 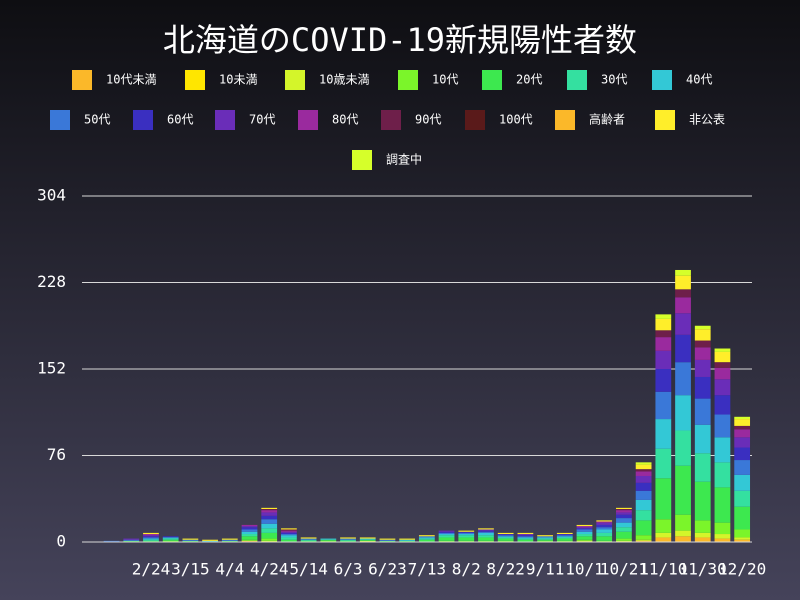 What do you see at coordinates (151, 569) in the screenshot?
I see `x-tick-label: 2/24` at bounding box center [151, 569].